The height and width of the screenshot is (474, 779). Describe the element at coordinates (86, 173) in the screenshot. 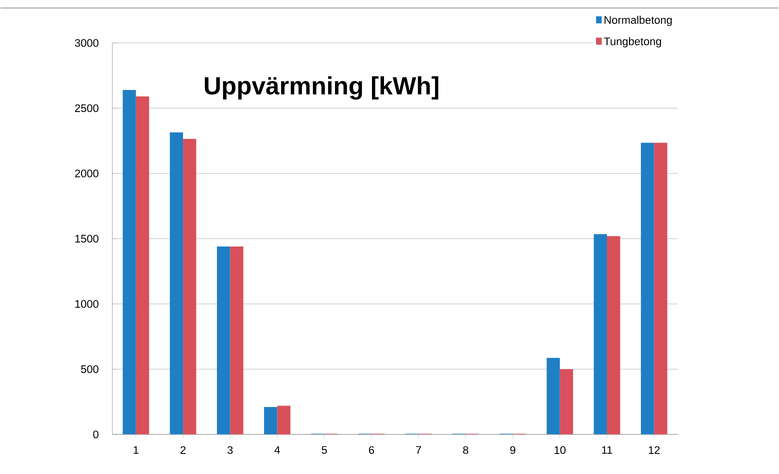

I see `y-tick-label: 2000` at that location.